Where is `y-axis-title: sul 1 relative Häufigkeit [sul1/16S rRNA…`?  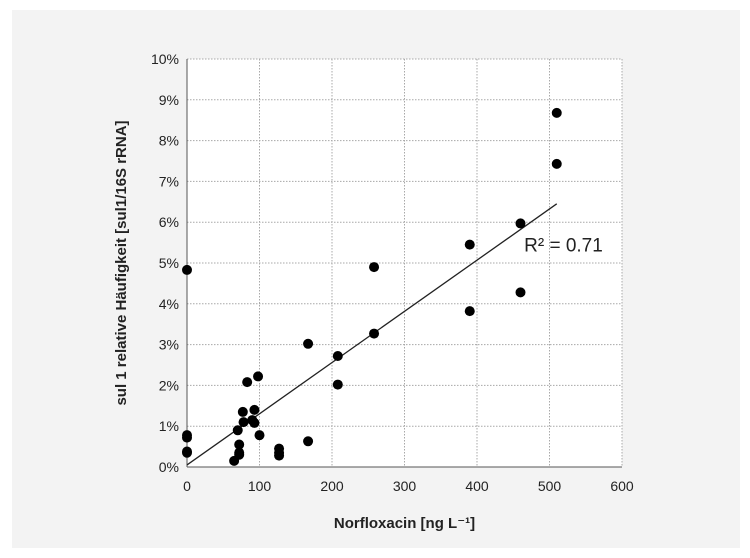
y-axis-title: sul 1 relative Häufigkeit [sul1/16S rRNA… is located at coordinates (121, 262).